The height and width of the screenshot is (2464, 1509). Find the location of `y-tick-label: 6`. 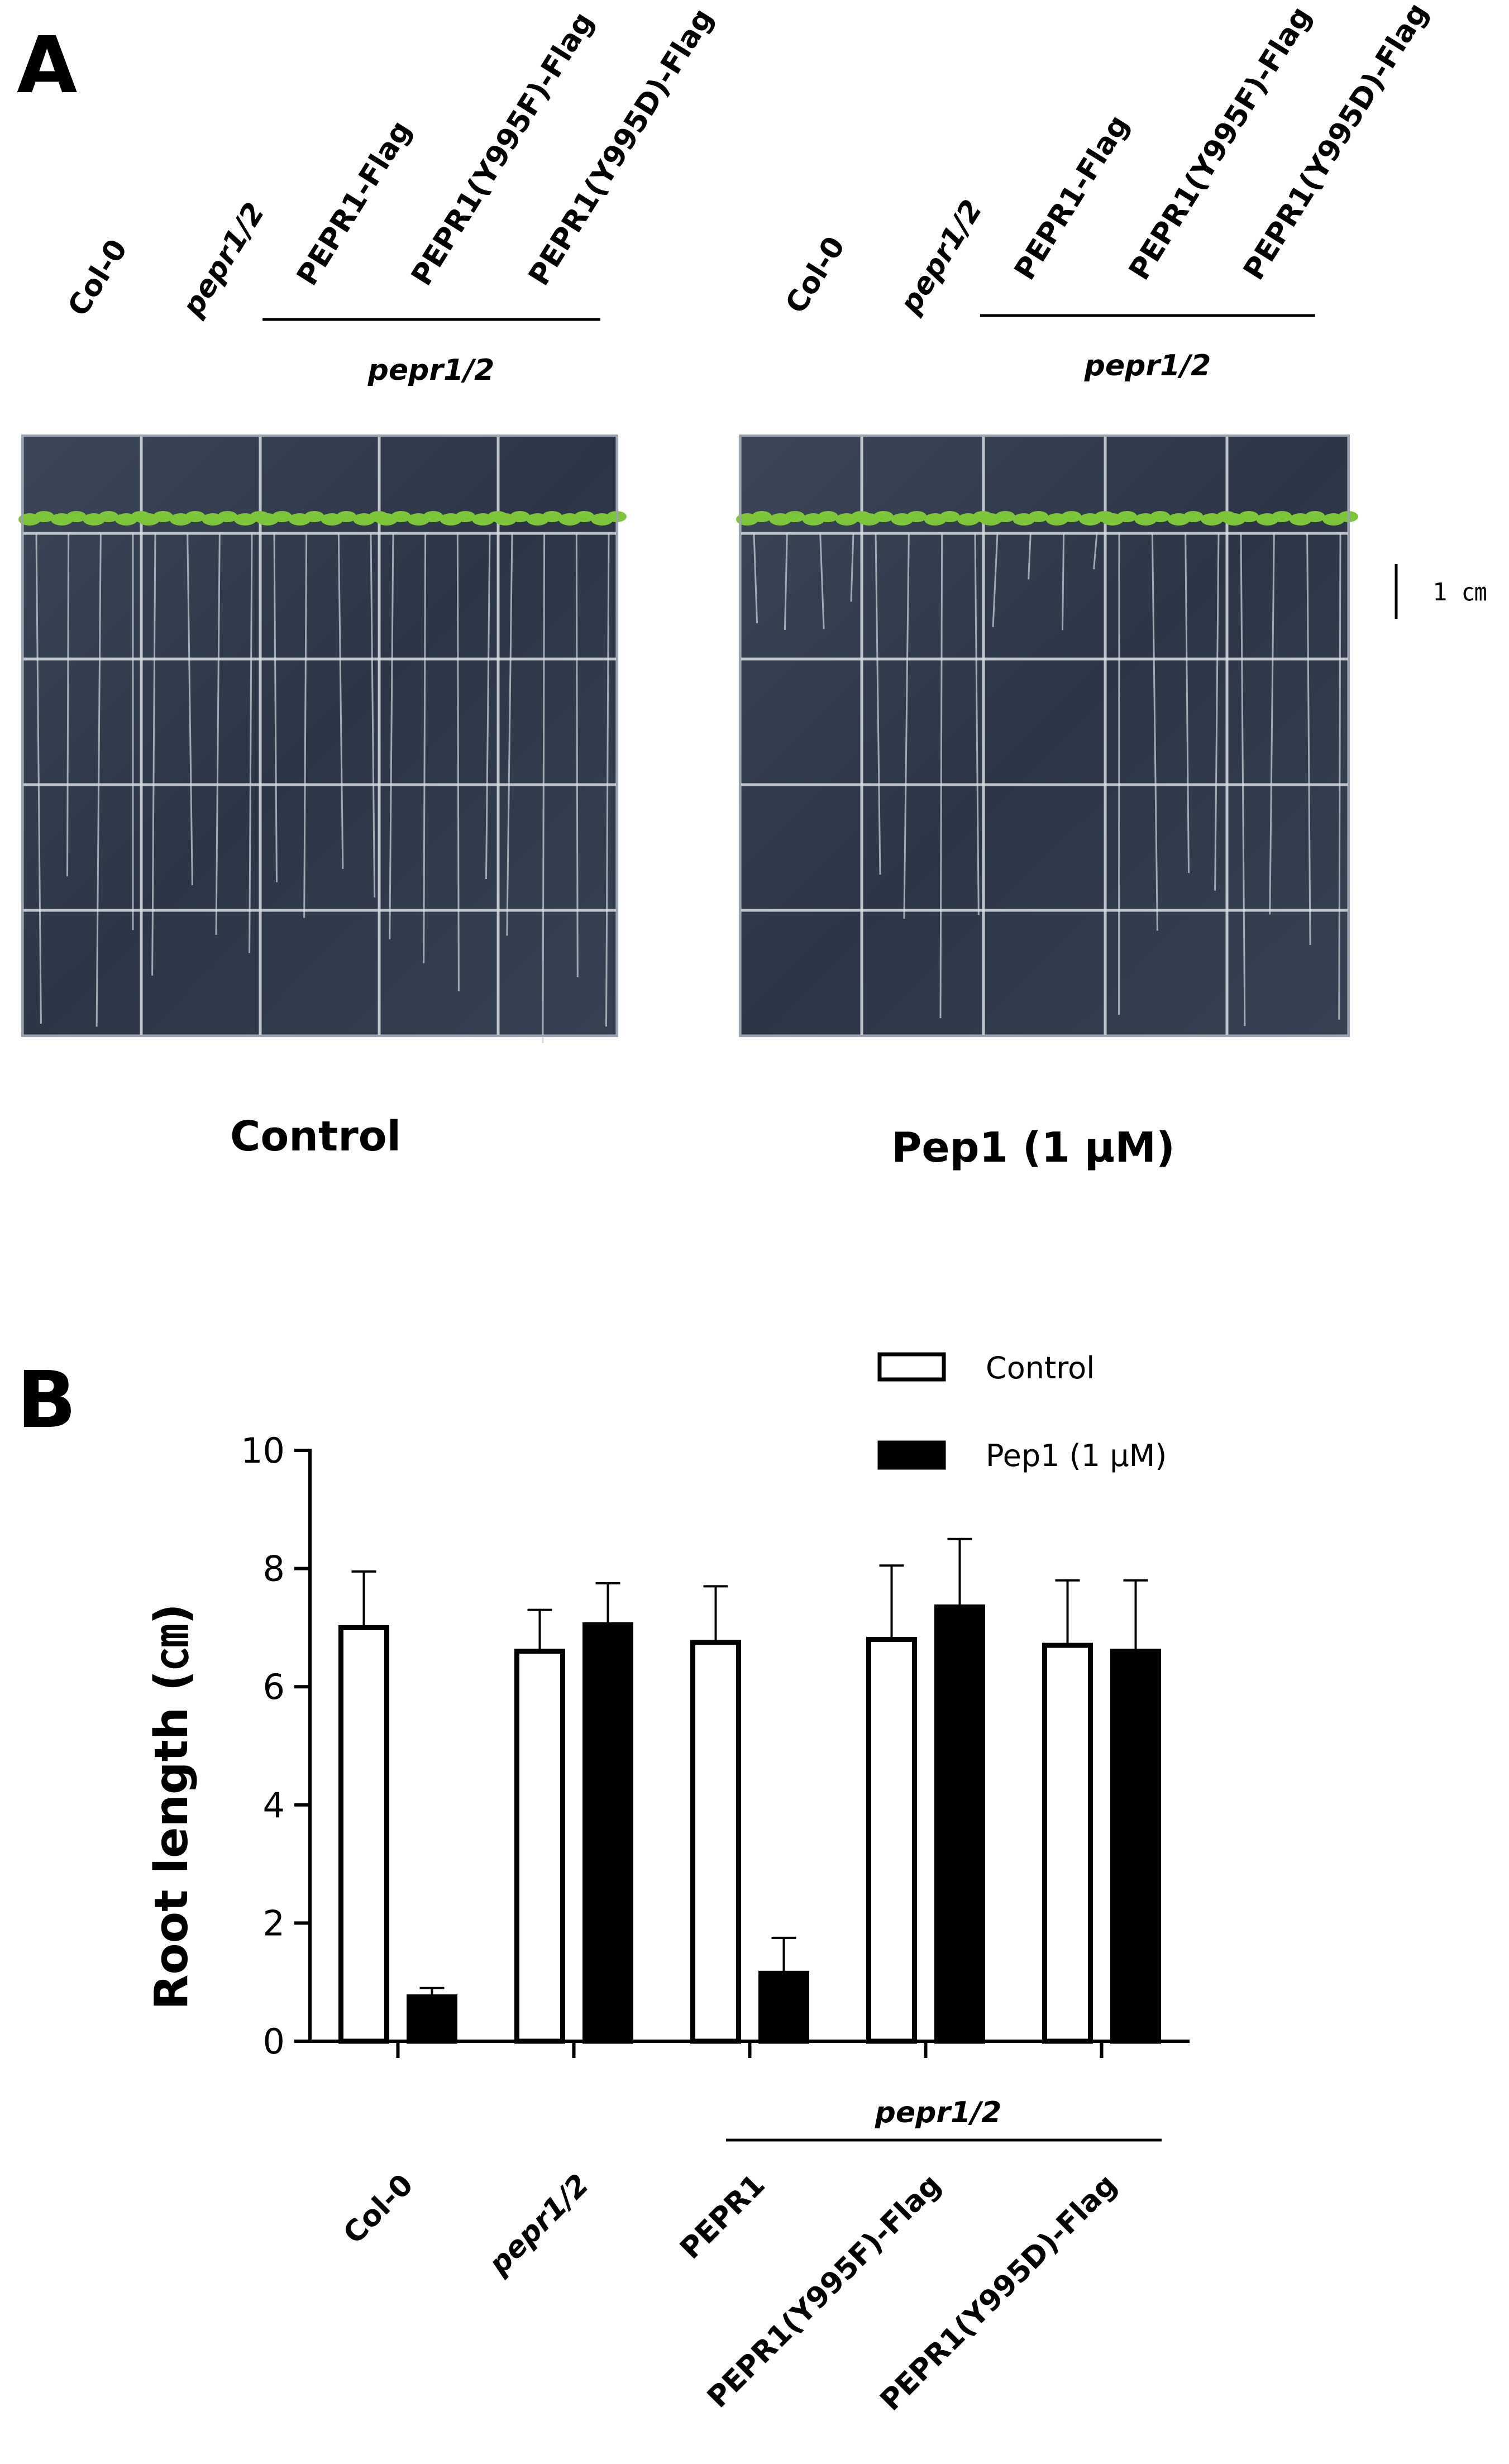

y-tick-label: 6 is located at coordinates (274, 1686).